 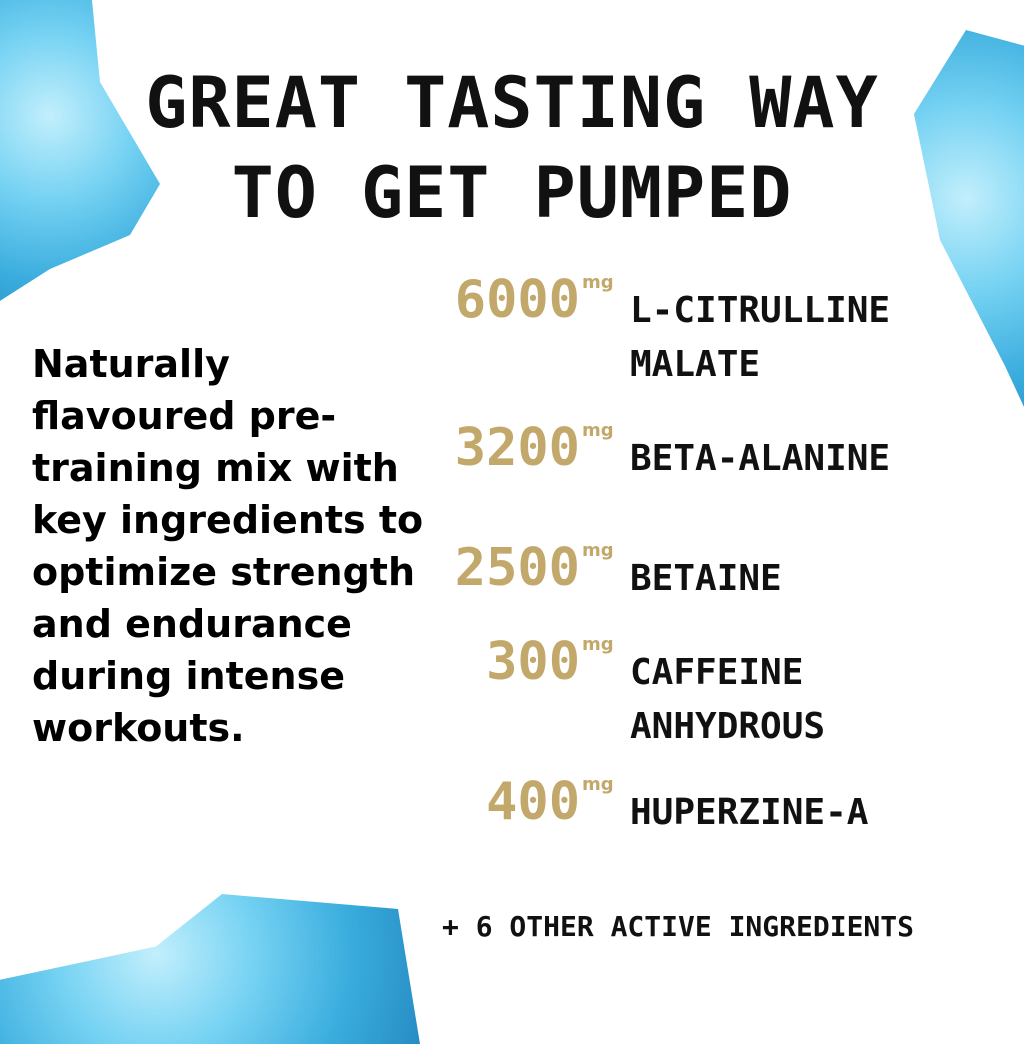 What do you see at coordinates (728, 699) in the screenshot?
I see `ingredient-name: CAFFEINE ANHYDROUS` at bounding box center [728, 699].